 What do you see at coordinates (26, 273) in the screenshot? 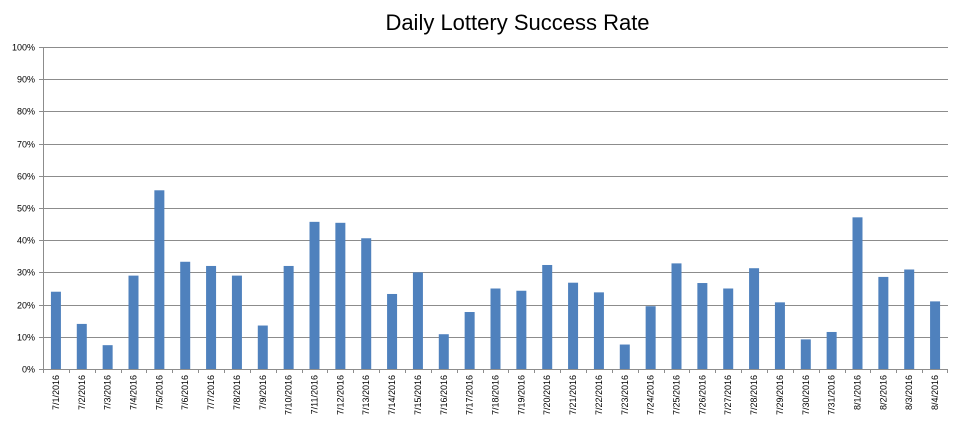
I see `y-tick-label: 30%` at bounding box center [26, 273].